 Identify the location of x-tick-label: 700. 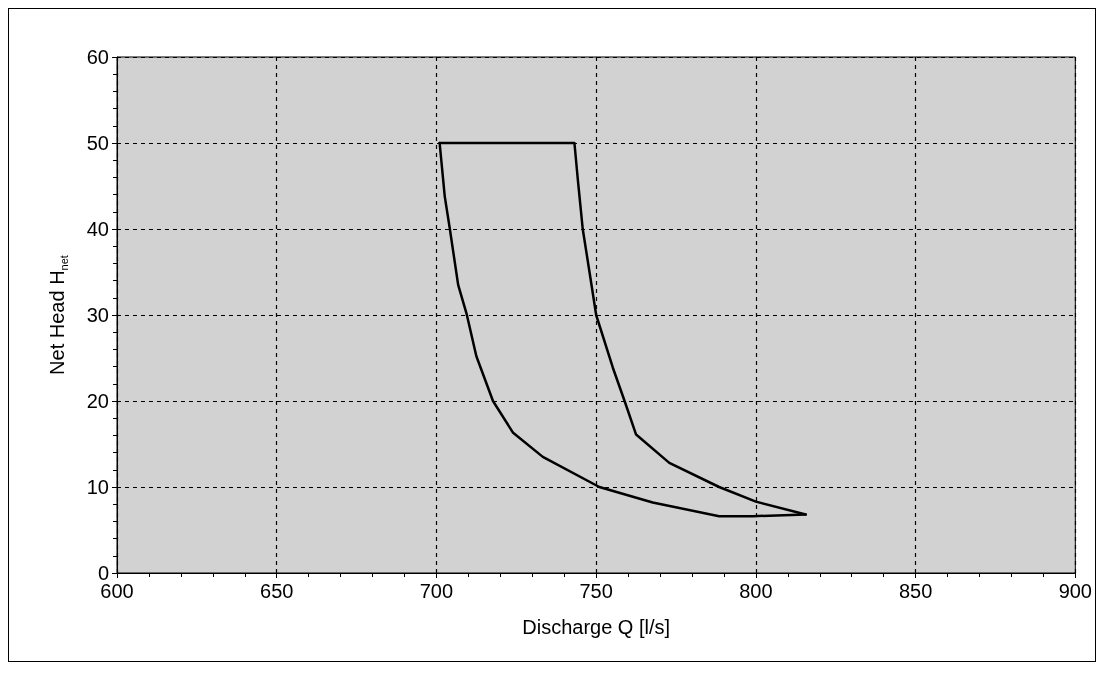
(436, 591).